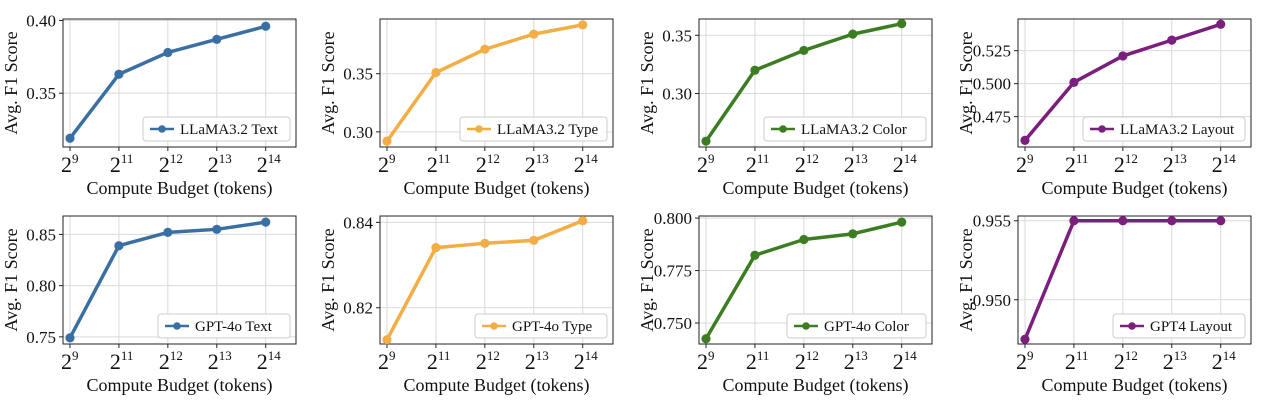  What do you see at coordinates (547, 130) in the screenshot?
I see `legend-label: LLaMA3.2 Type` at bounding box center [547, 130].